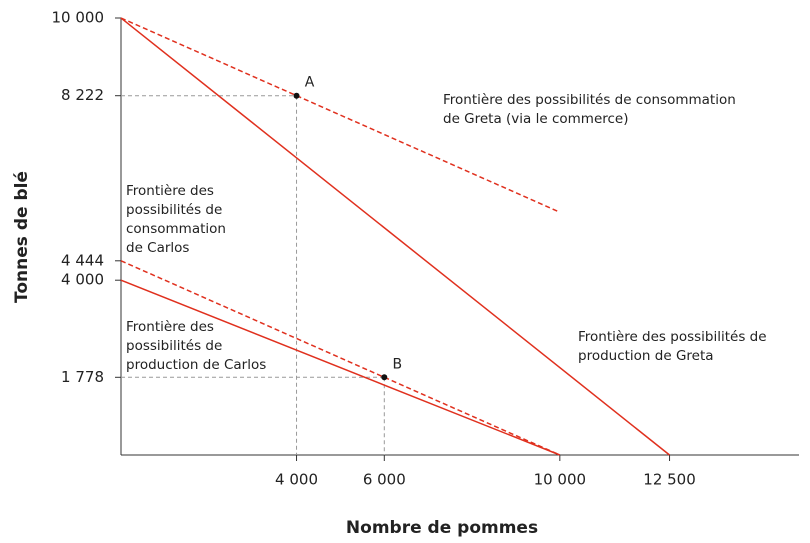 The height and width of the screenshot is (543, 810). Describe the element at coordinates (82, 377) in the screenshot. I see `y-tick-label: 1 778` at that location.